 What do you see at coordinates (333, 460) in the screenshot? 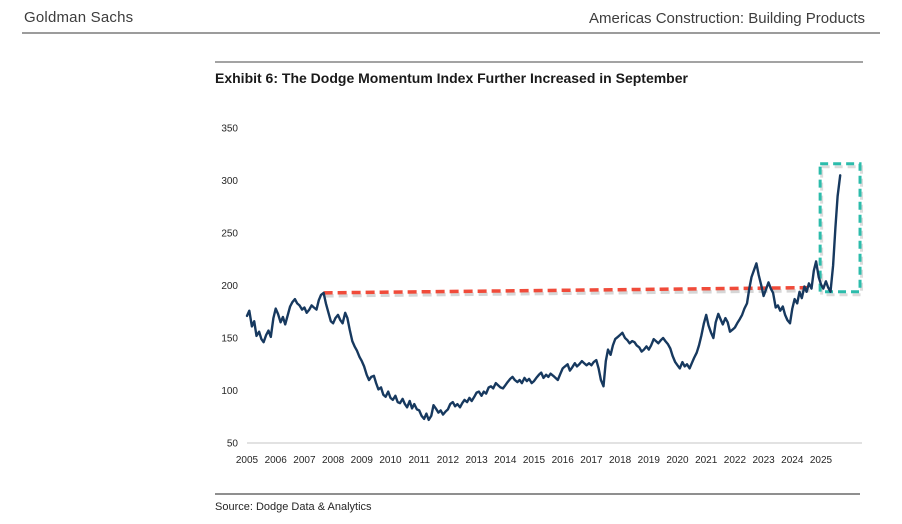
I see `x-axis-tick-label: 2008` at bounding box center [333, 460].